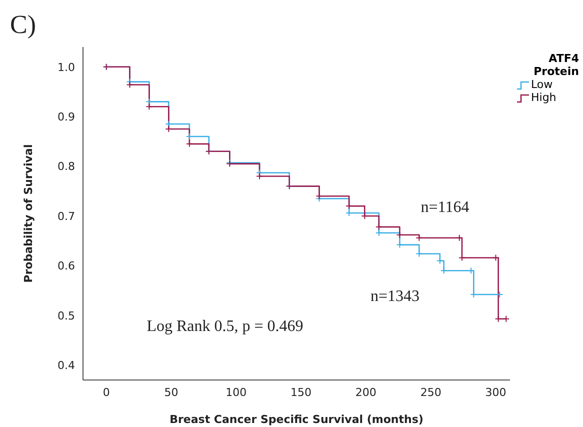  What do you see at coordinates (555, 65) in the screenshot?
I see `legend-title: ATF4 Protein` at bounding box center [555, 65].